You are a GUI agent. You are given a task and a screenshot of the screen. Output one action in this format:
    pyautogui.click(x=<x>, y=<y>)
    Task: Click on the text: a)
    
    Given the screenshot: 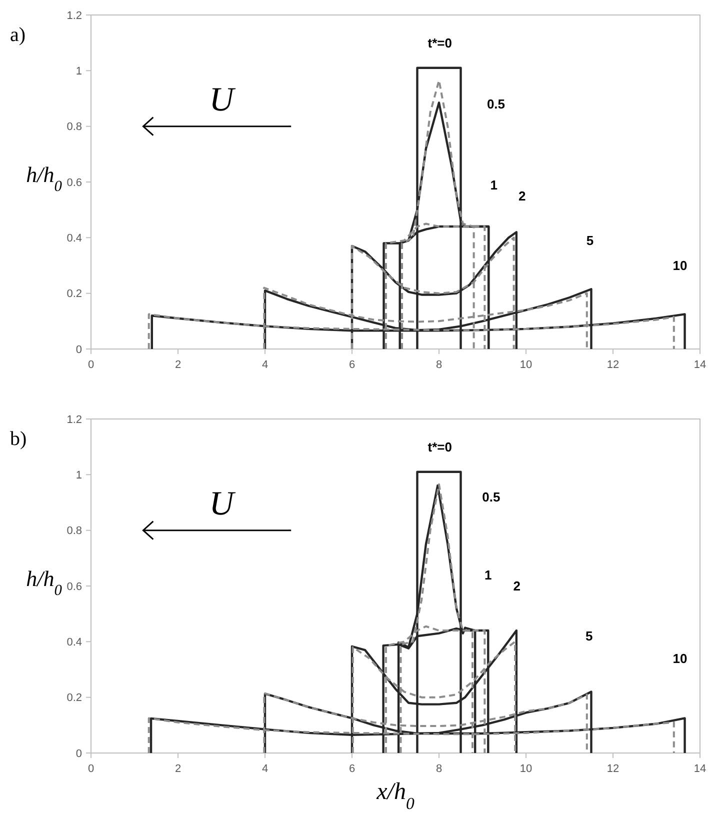 What is the action you would take?
    pyautogui.click(x=18, y=35)
    